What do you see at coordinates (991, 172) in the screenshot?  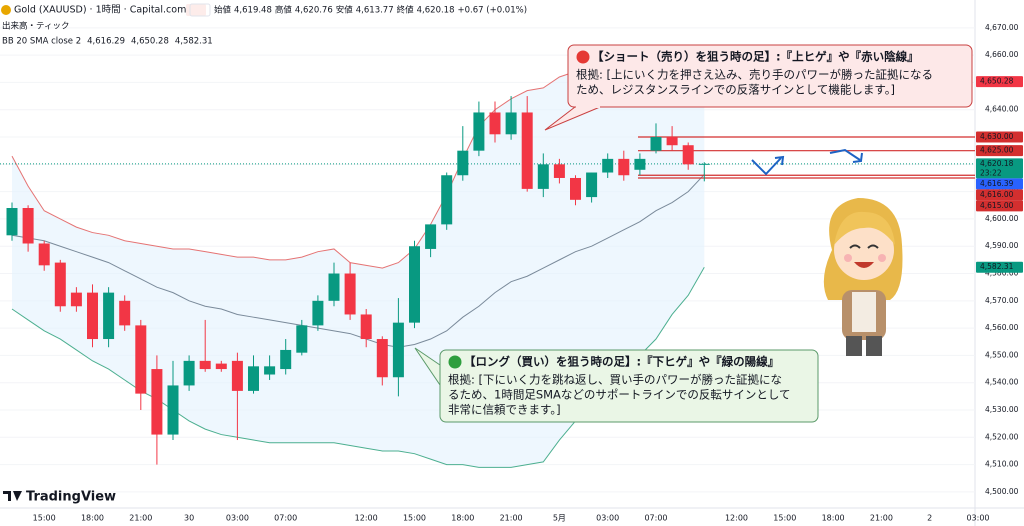 I see `countdown: 23:22` at bounding box center [991, 172].